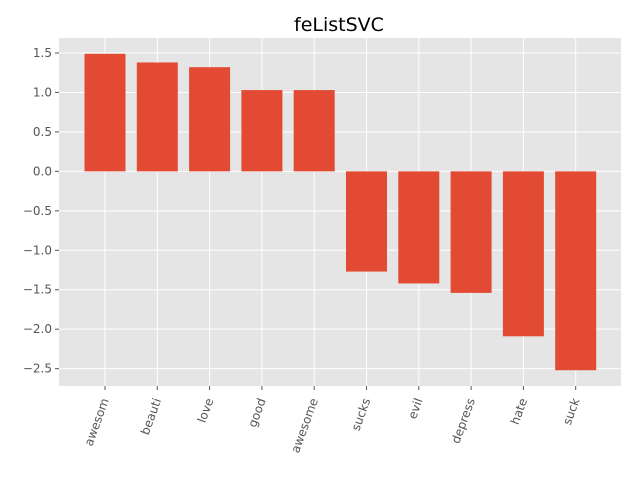  I want to click on chart-title: feListSVC, so click(339, 25).